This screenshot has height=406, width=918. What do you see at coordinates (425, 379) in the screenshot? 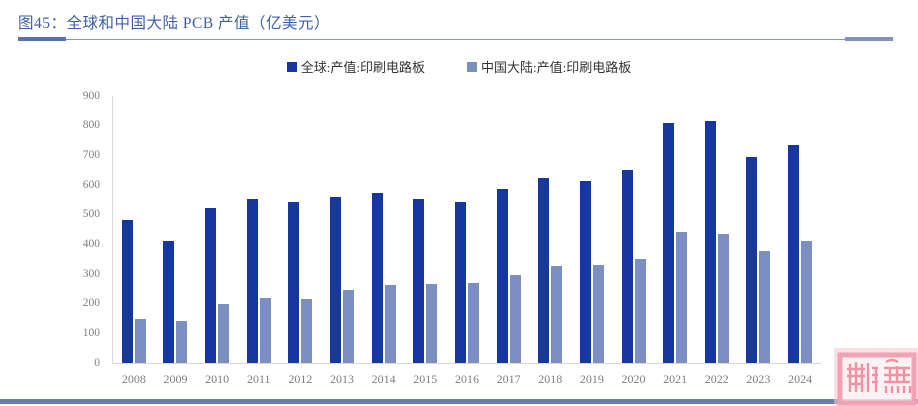
I see `x-tick-label: 2015` at bounding box center [425, 379].